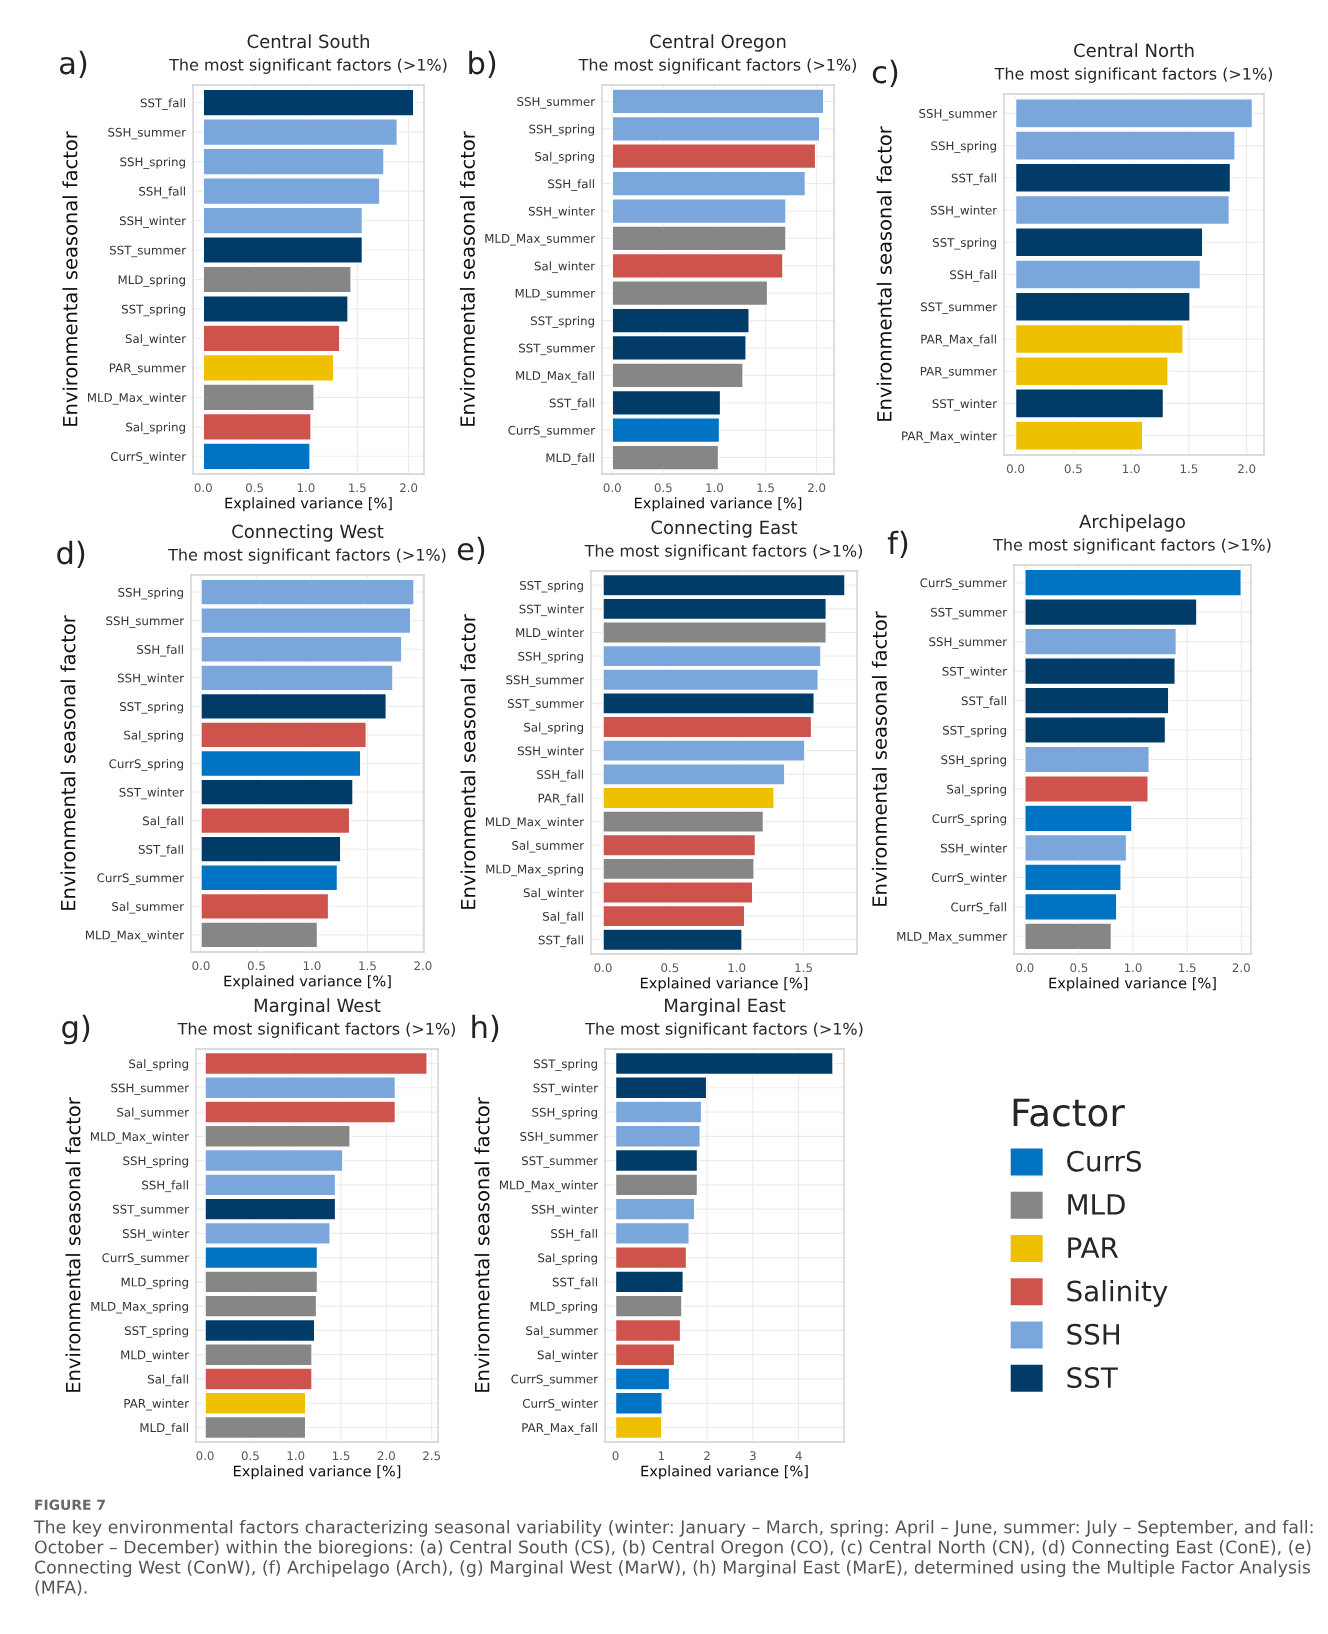 This screenshot has height=1634, width=1328. I want to click on text: b), so click(482, 64).